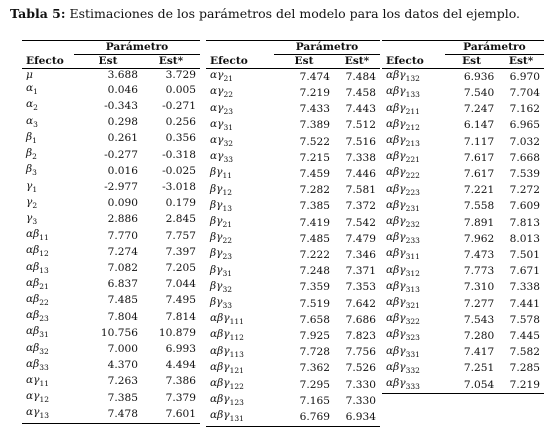 The height and width of the screenshot is (427, 544). Describe the element at coordinates (122, 235) in the screenshot. I see `est-cell: 7.770` at that location.